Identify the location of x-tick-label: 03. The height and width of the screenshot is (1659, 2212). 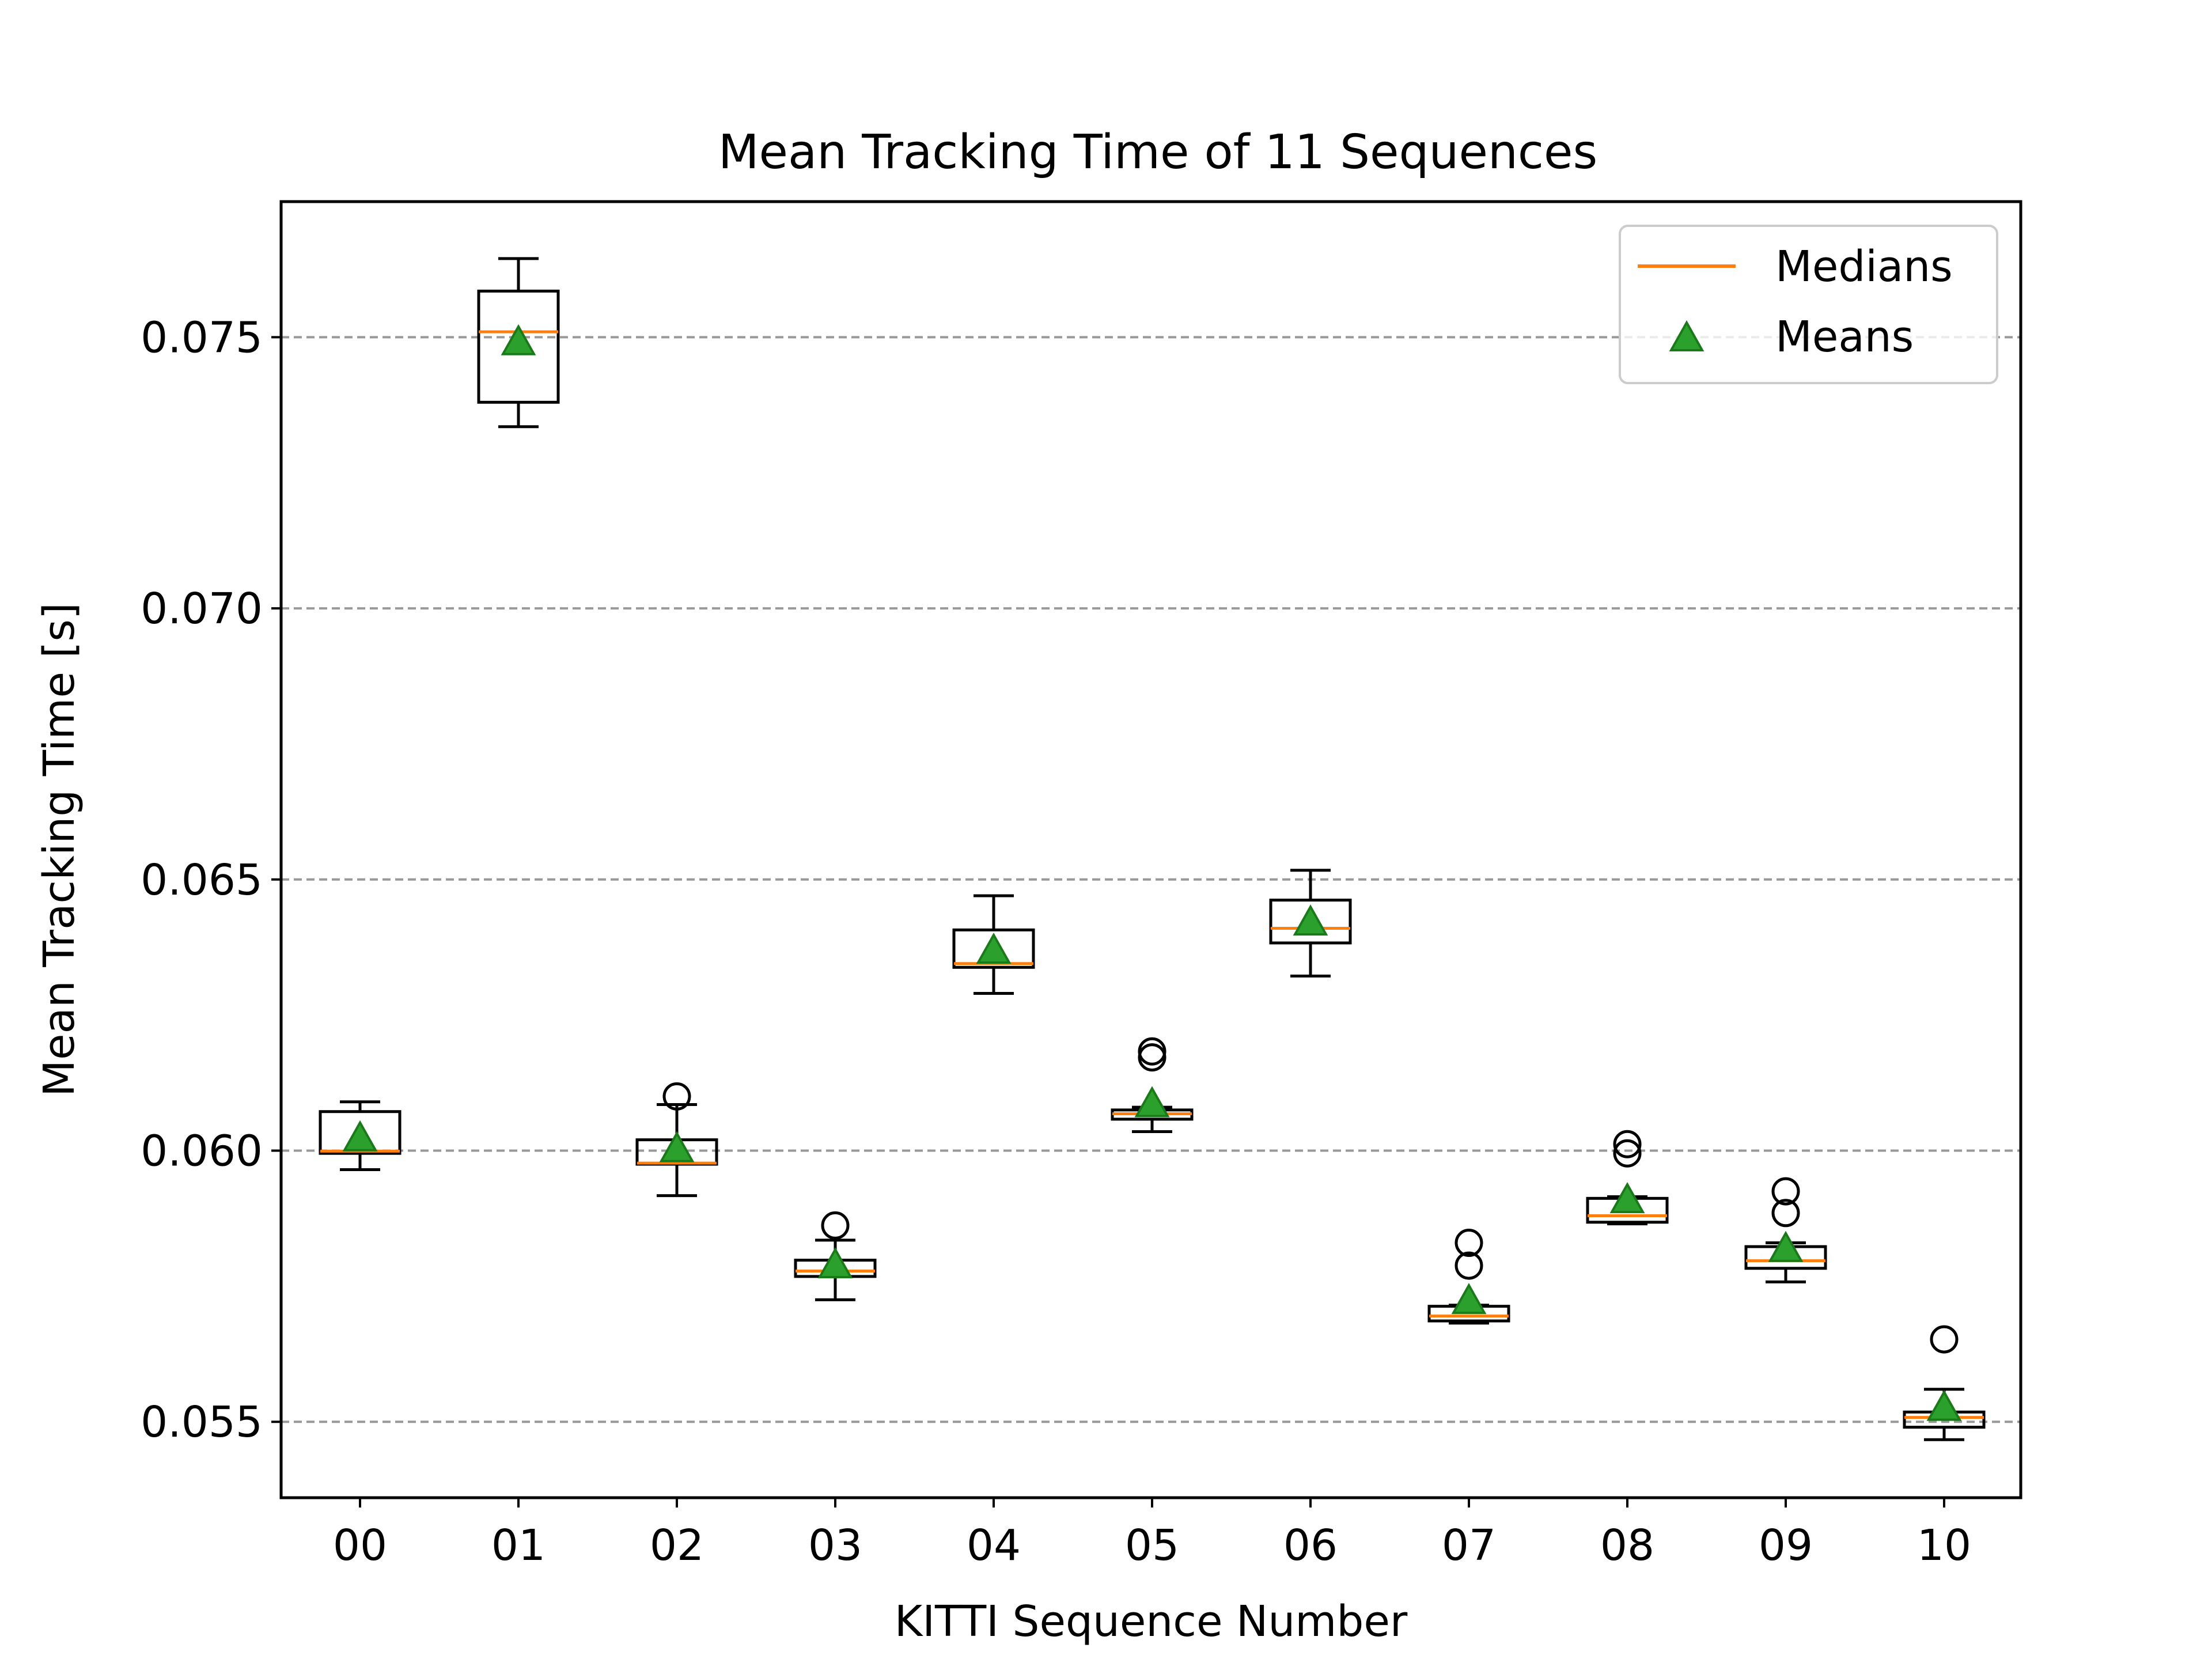
(835, 1545).